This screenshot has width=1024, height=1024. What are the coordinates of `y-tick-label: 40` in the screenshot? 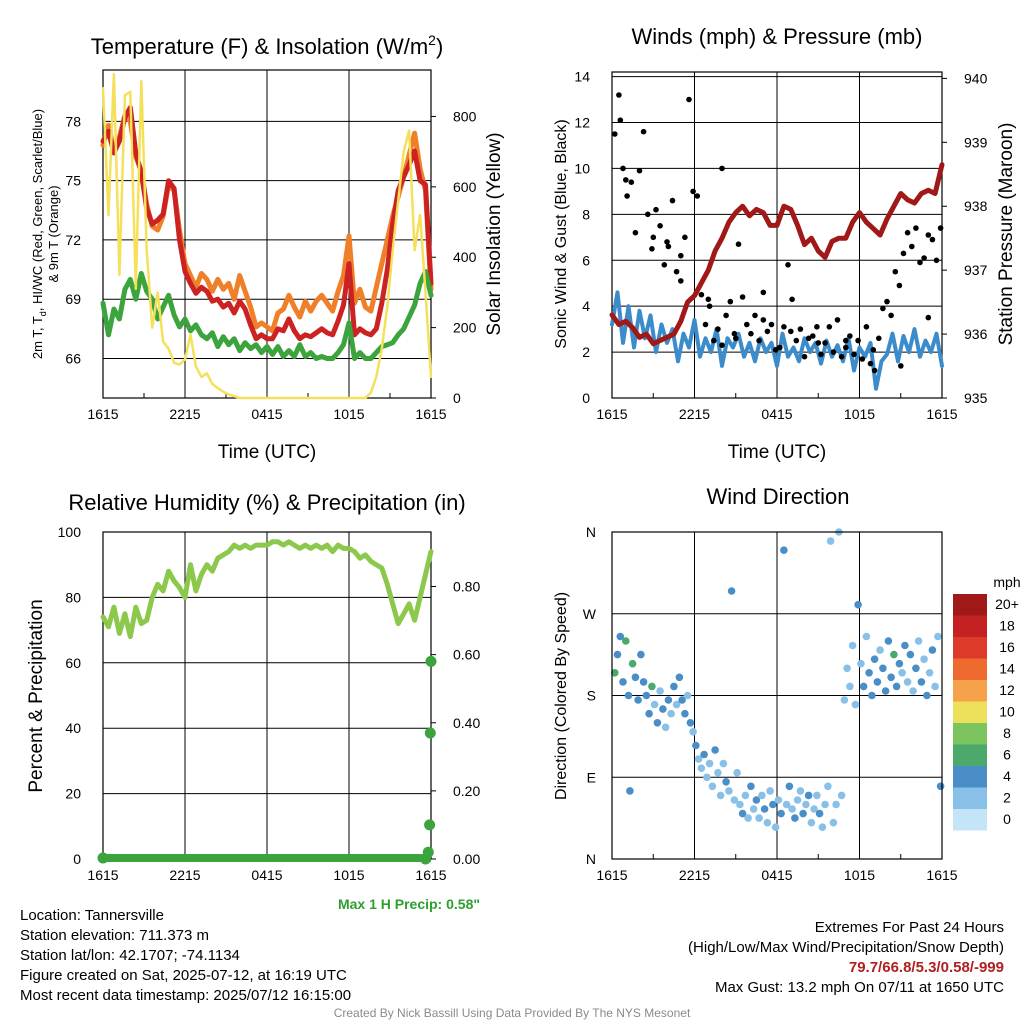 It's located at (73, 728).